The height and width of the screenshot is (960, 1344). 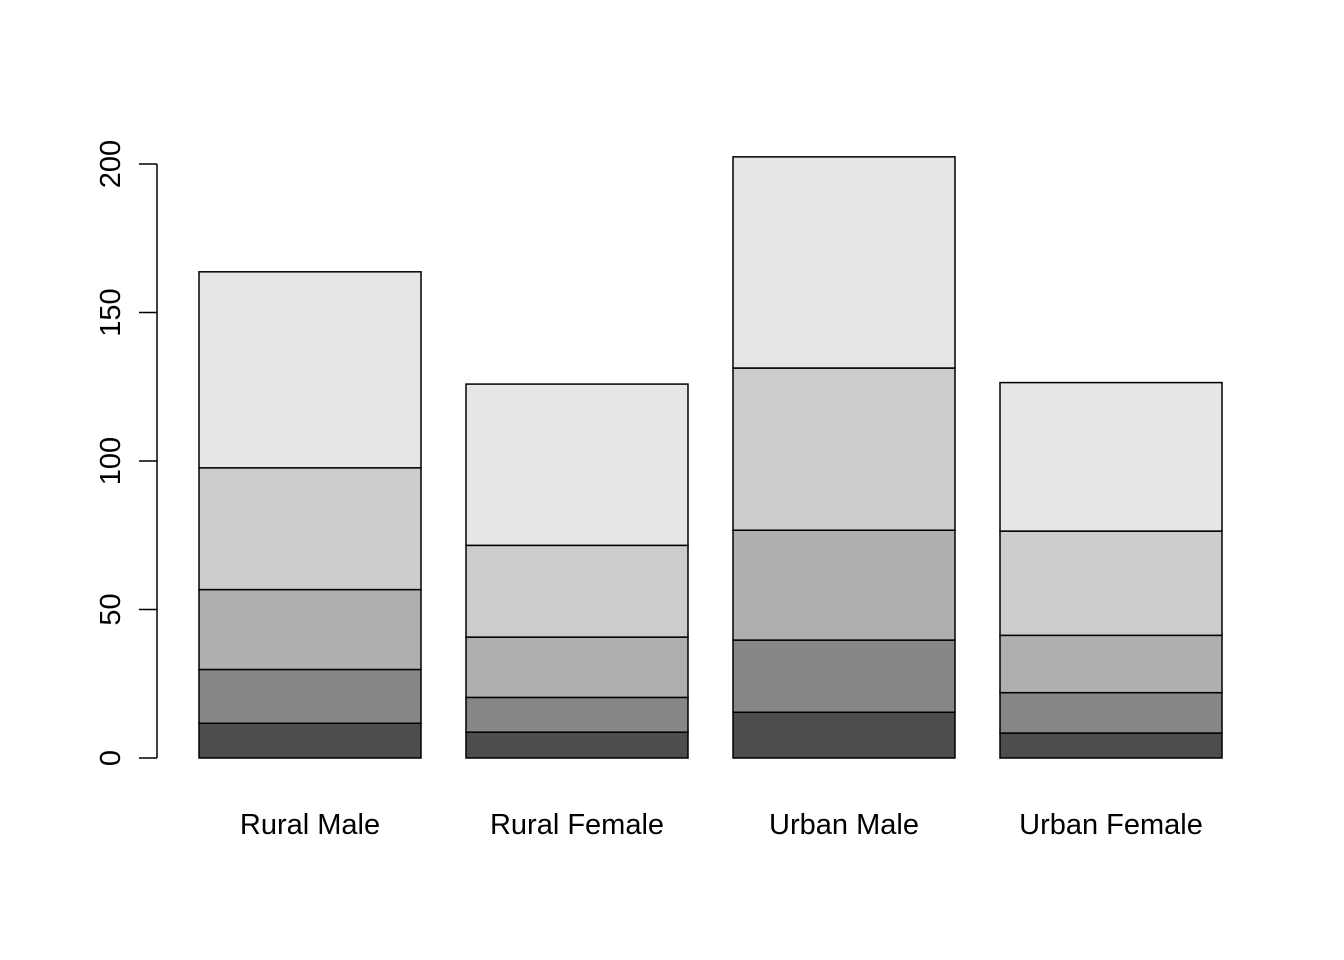 I want to click on y-axis: 0 50 100 150 200, so click(x=126, y=453).